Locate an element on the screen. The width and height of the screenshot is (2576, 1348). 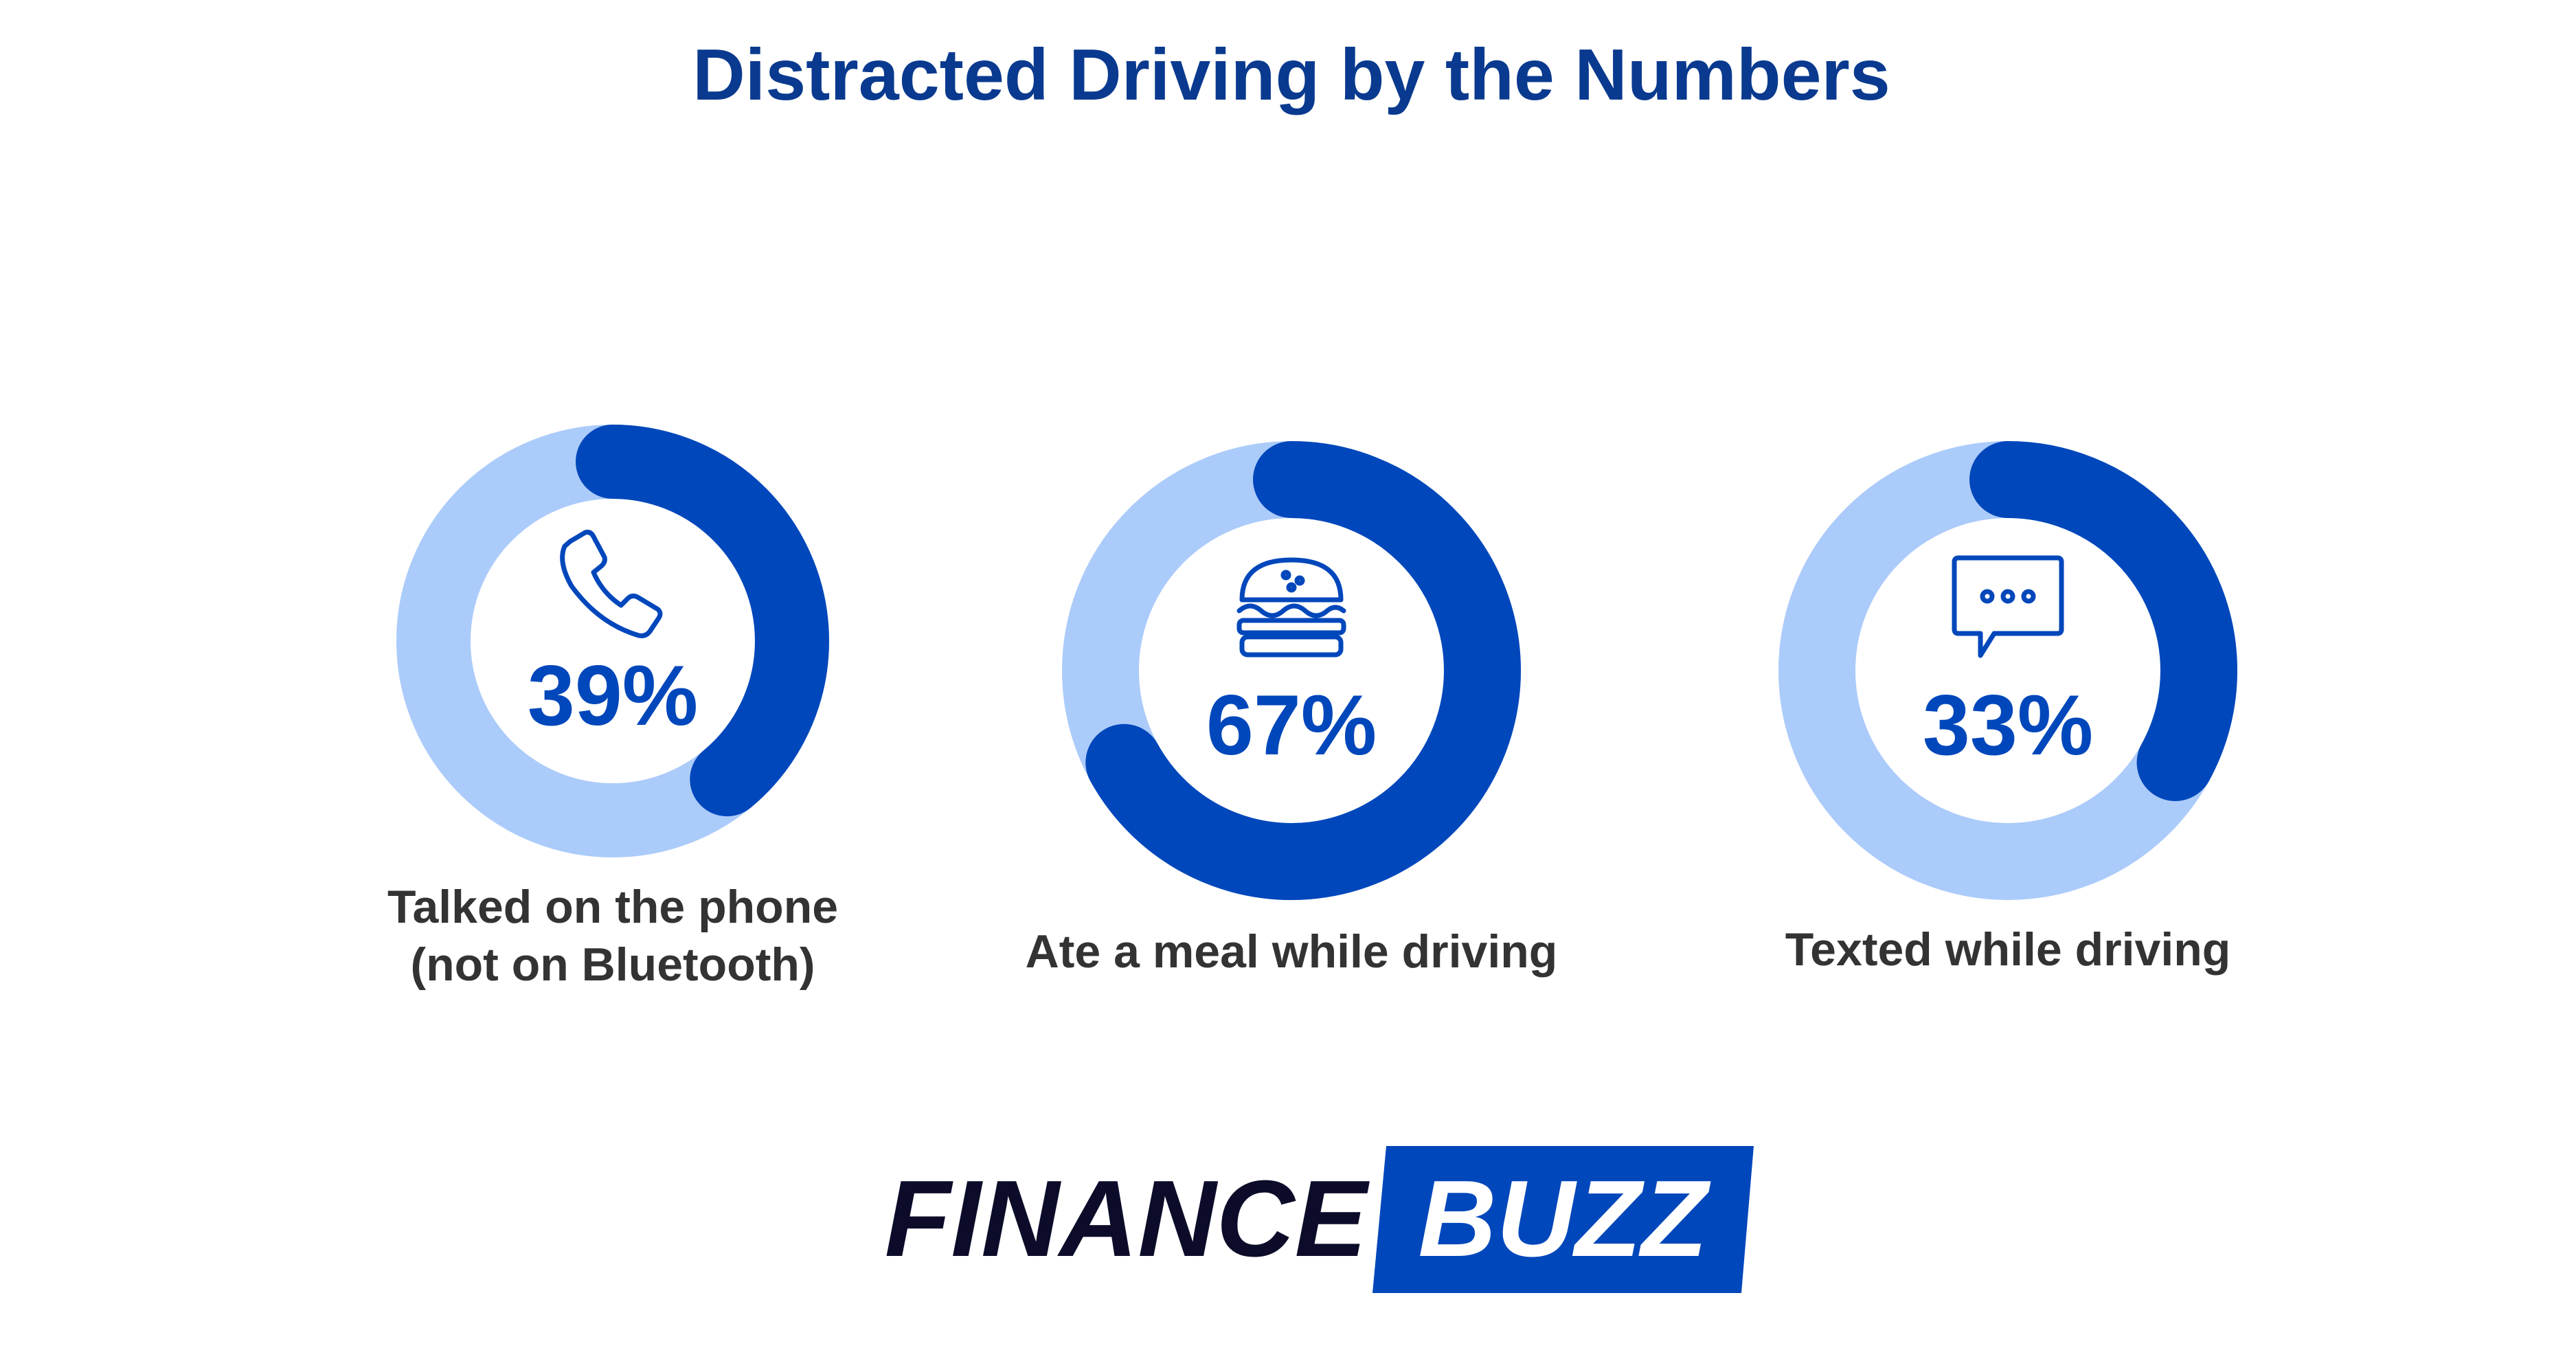
chat-icon is located at coordinates (2008, 606).